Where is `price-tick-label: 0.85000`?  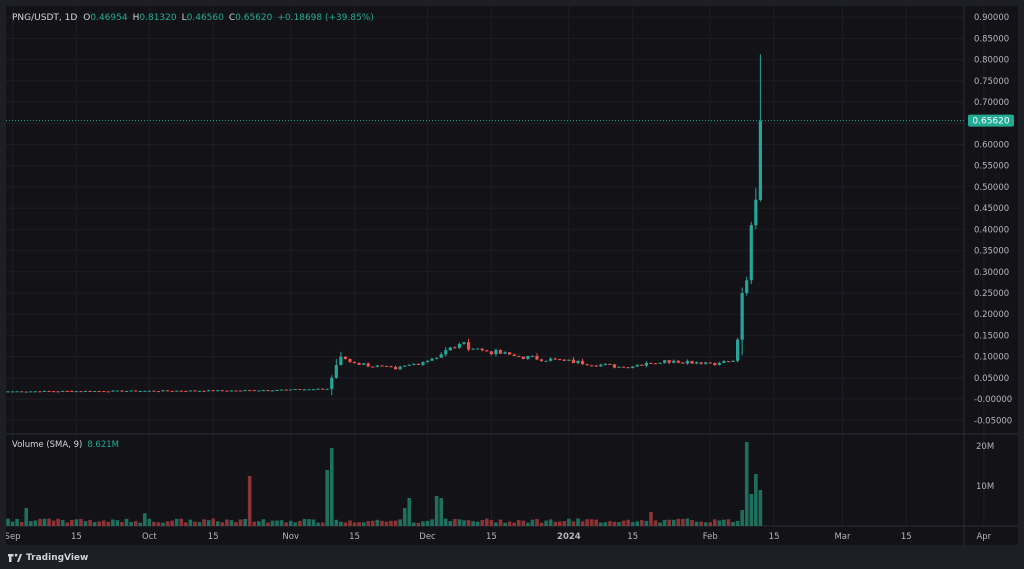
price-tick-label: 0.85000 is located at coordinates (991, 39).